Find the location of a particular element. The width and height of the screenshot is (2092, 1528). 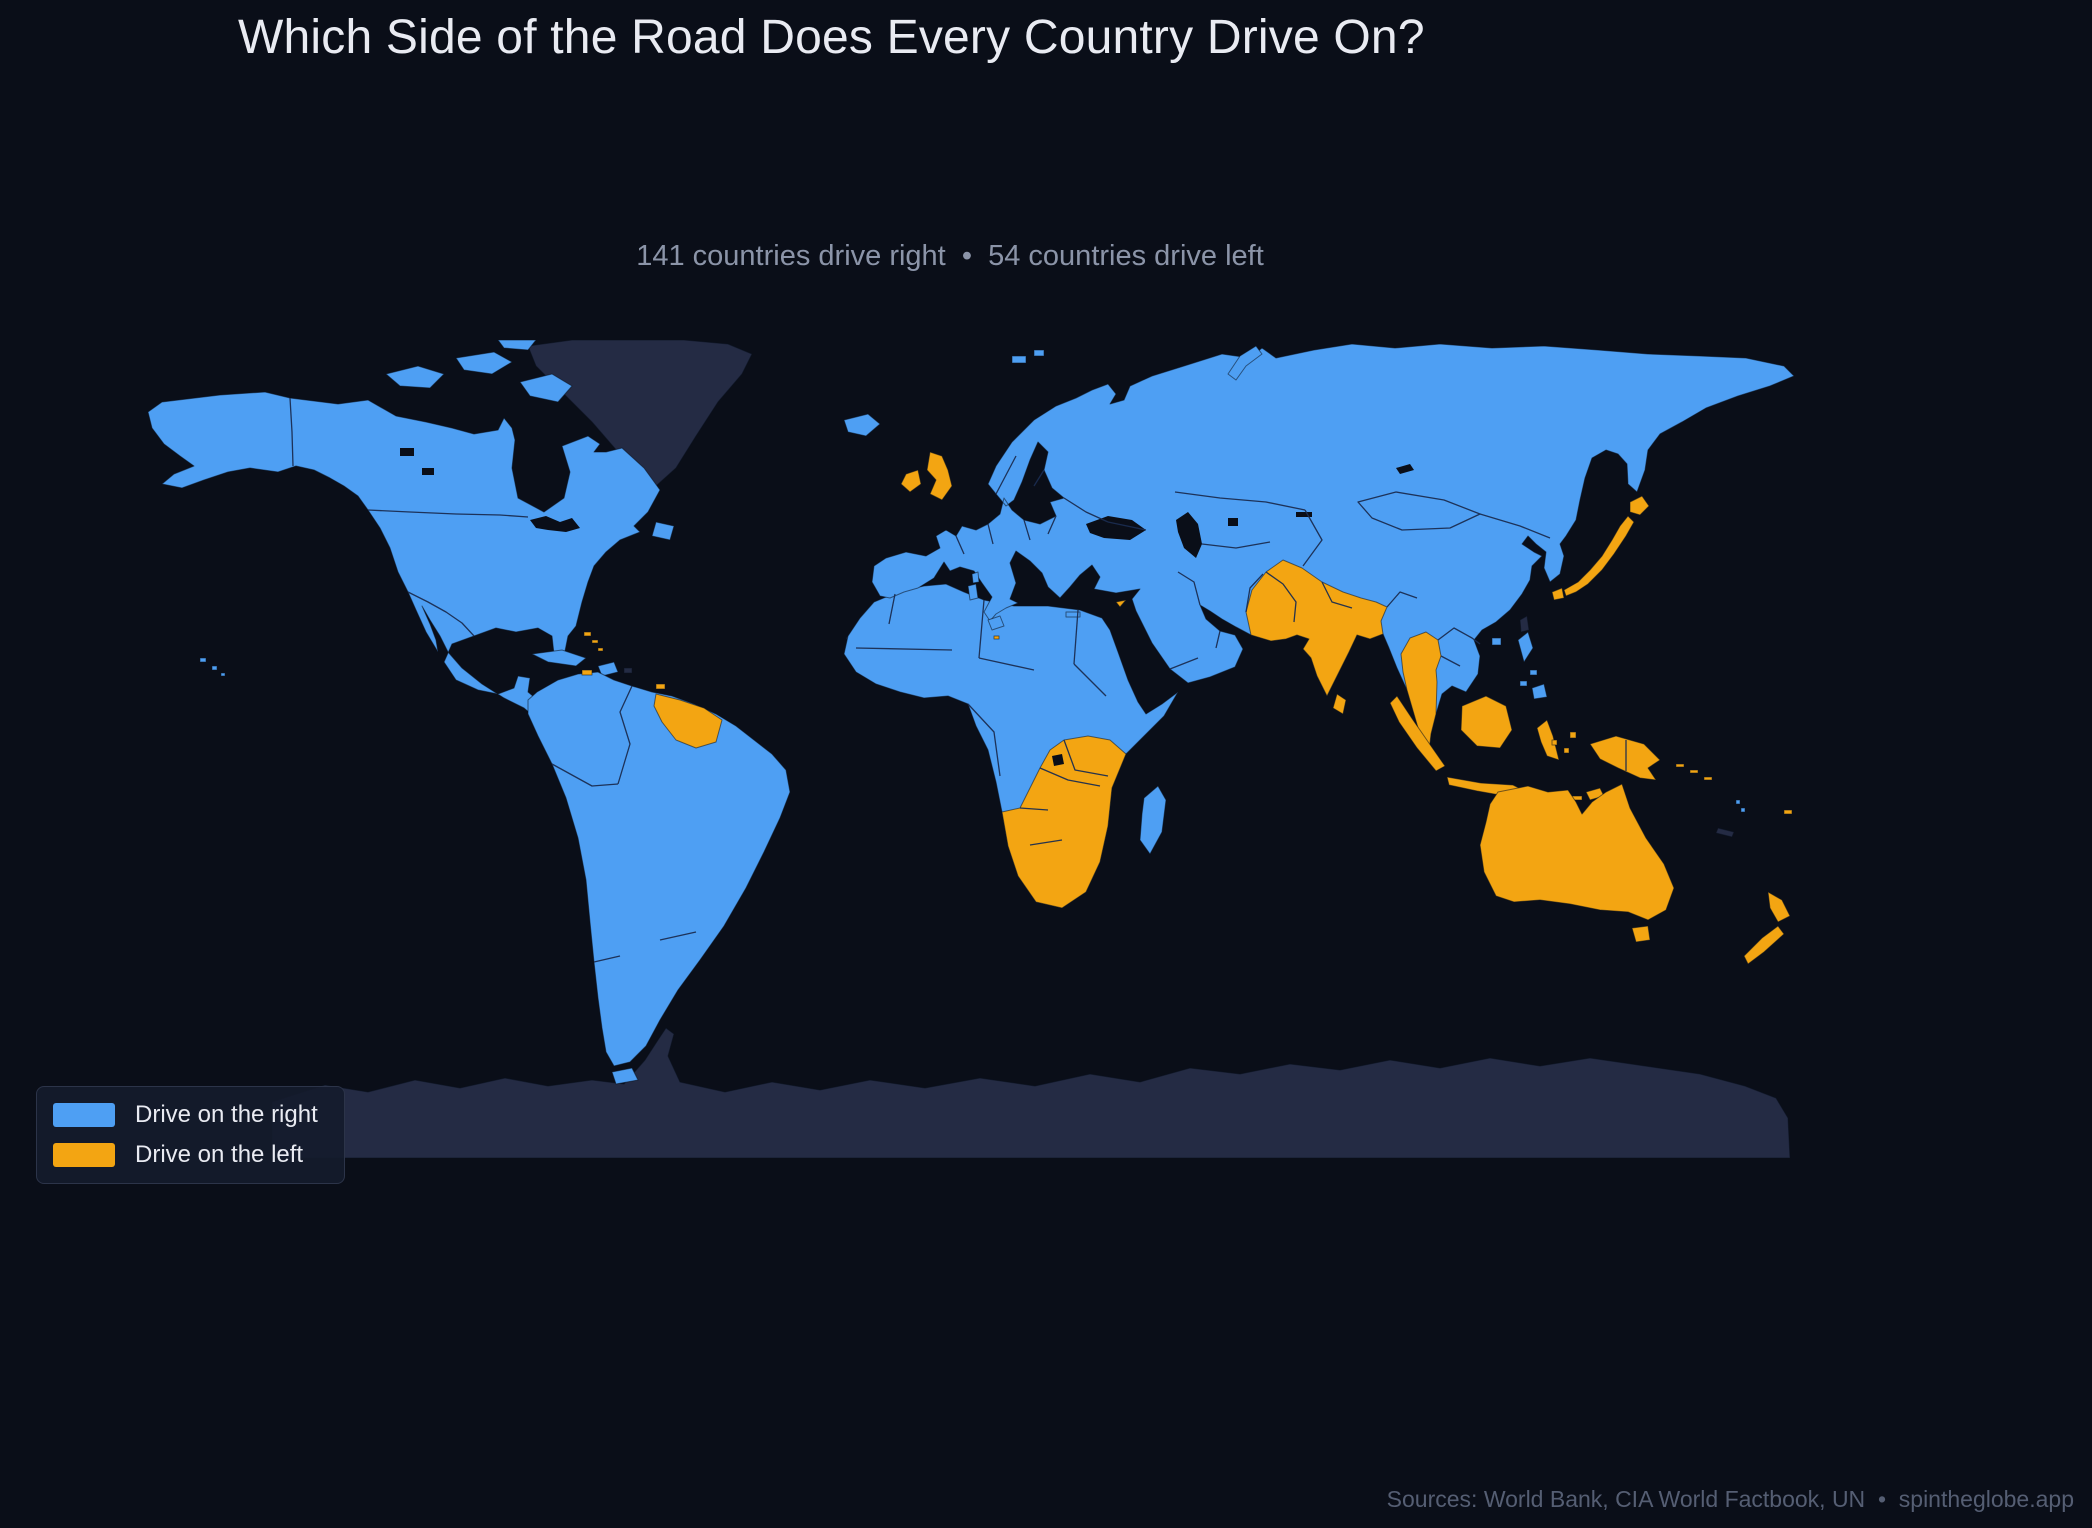

great-lakes is located at coordinates (555, 524).